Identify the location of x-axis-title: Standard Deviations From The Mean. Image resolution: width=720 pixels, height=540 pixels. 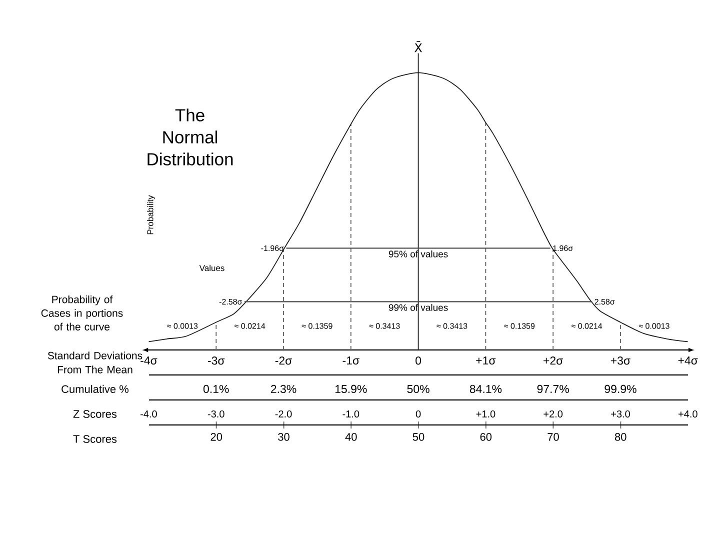
(95, 363).